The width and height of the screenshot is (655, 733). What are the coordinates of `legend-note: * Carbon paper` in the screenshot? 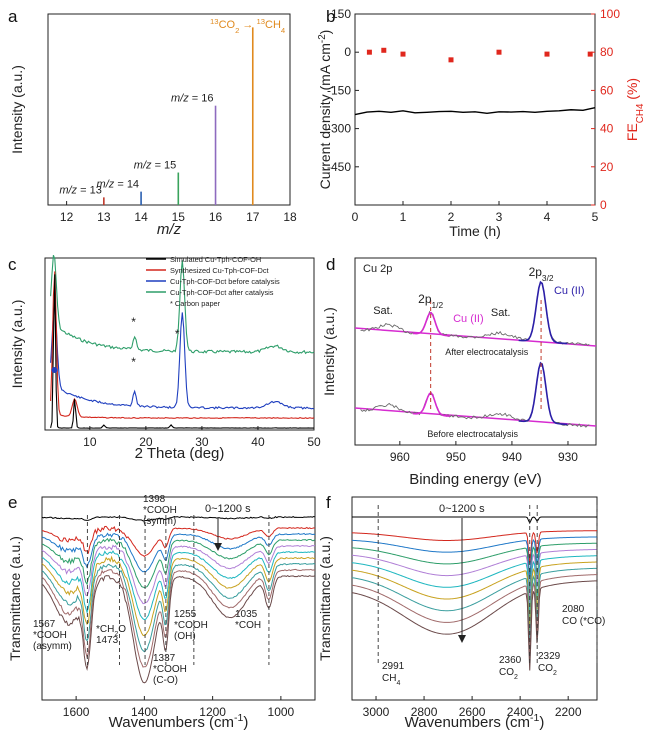 It's located at (195, 303).